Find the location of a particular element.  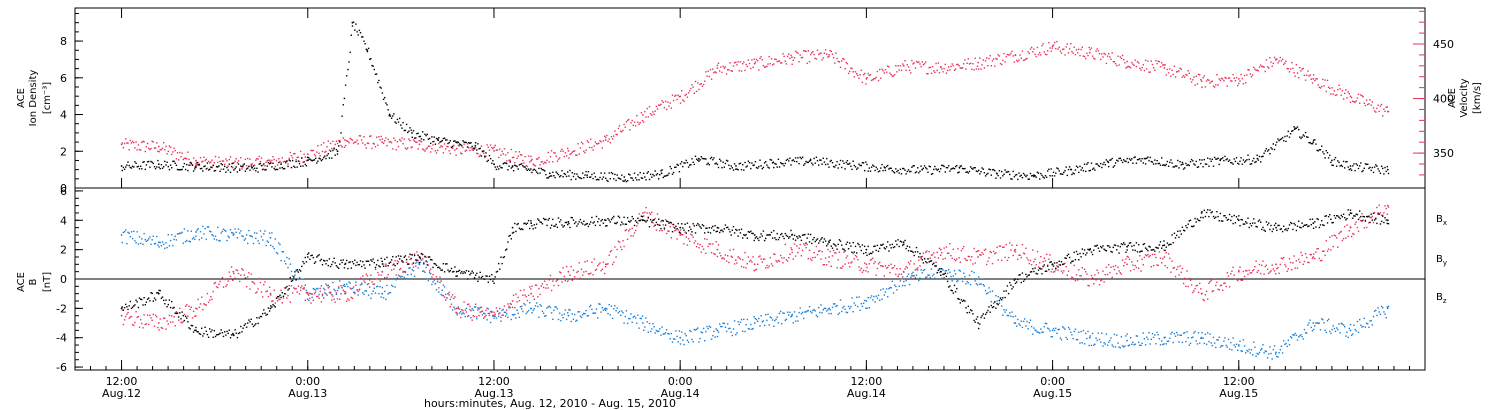

b-tick-label: 0 is located at coordinates (63, 279).